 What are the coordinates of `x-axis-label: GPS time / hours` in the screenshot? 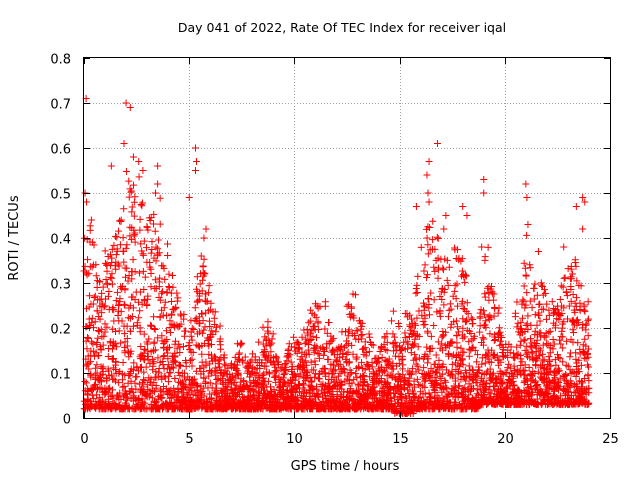 It's located at (345, 466).